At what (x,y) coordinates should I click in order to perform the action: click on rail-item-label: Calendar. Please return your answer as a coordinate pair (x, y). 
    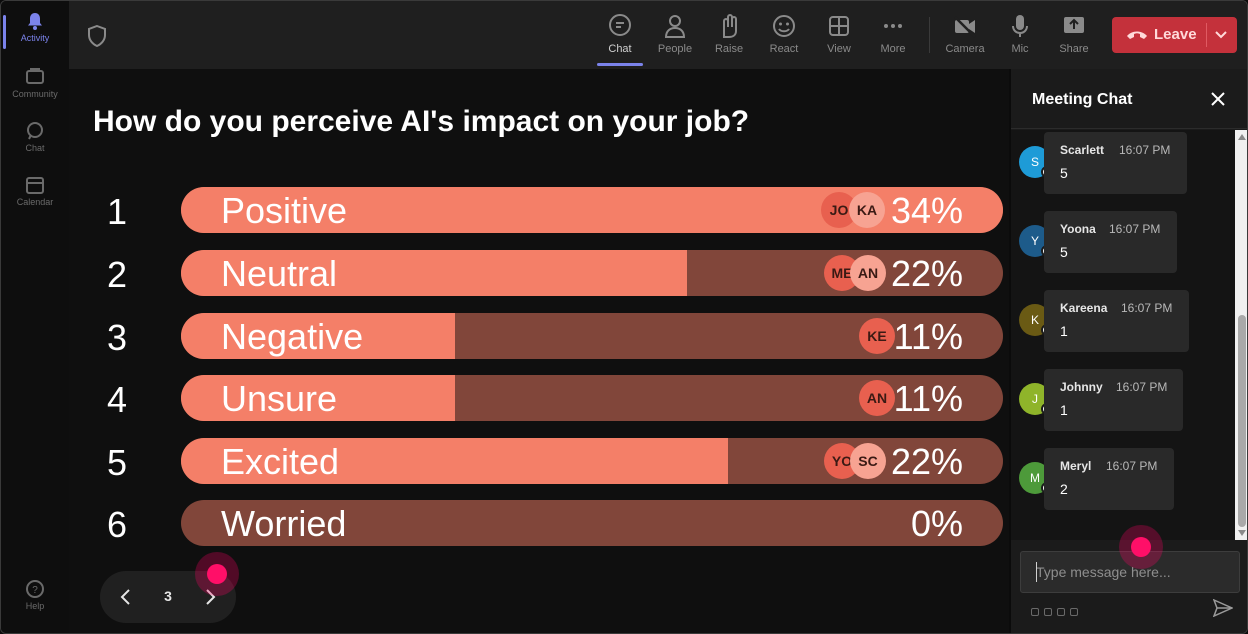
    Looking at the image, I should click on (35, 202).